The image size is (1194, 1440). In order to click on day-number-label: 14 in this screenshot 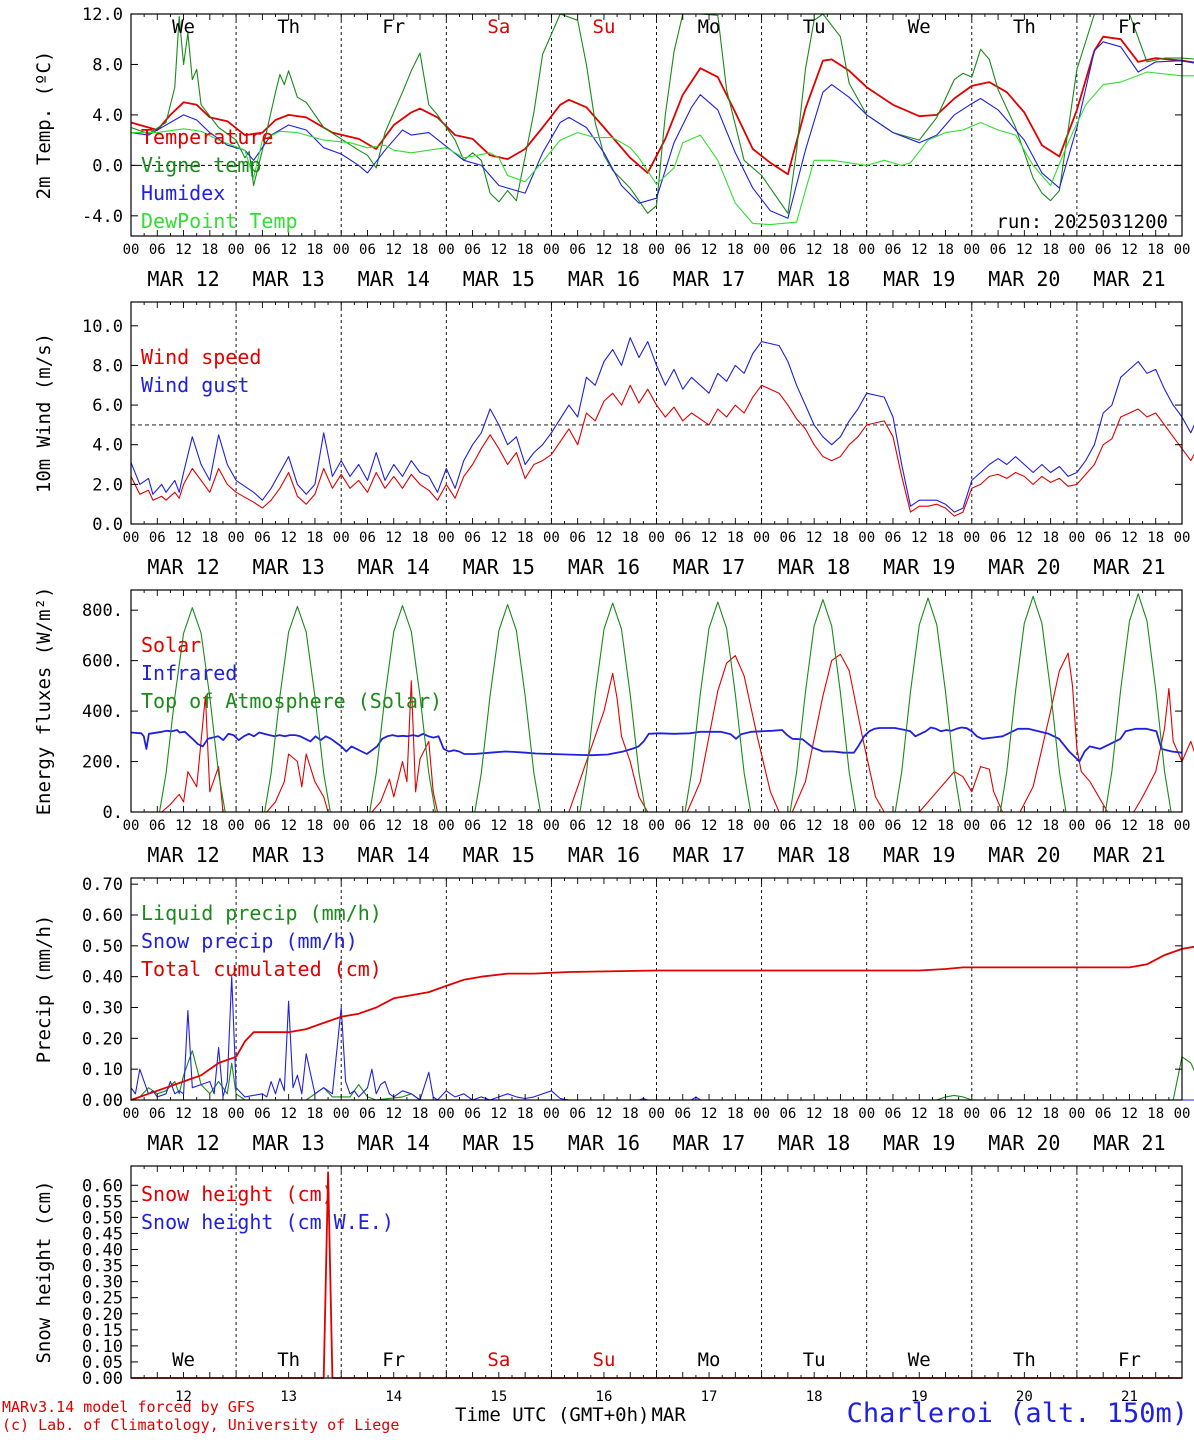, I will do `click(393, 1397)`.